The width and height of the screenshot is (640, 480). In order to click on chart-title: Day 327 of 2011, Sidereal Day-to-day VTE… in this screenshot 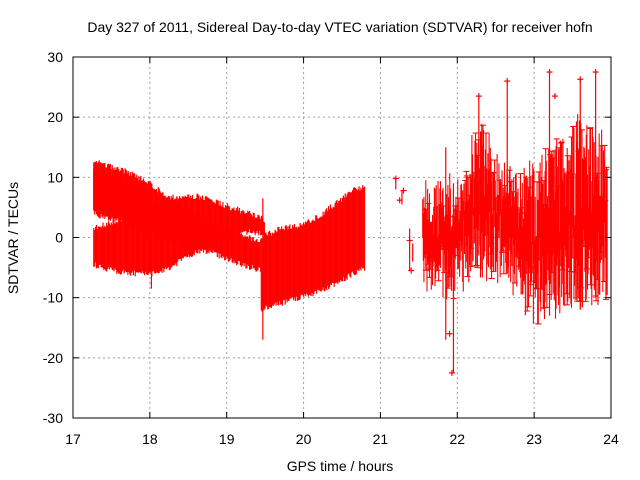, I will do `click(339, 27)`.